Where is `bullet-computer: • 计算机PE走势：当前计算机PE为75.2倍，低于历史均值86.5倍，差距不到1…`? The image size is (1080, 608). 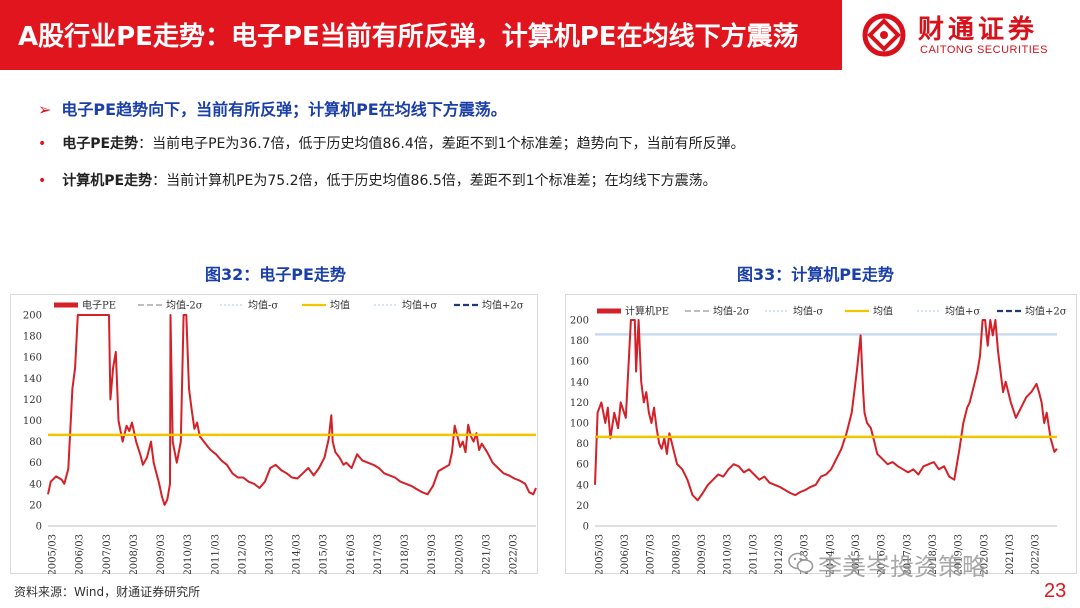 bullet-computer: • 计算机PE走势：当前计算机PE为75.2倍，低于历史均值86.5倍，差距不到1… is located at coordinates (377, 180).